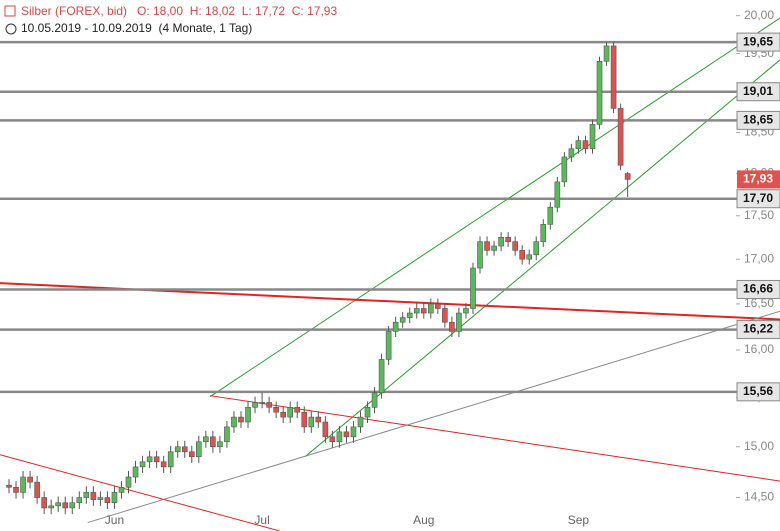 This screenshot has height=531, width=780. I want to click on y-tick-label: 16,50, so click(759, 303).